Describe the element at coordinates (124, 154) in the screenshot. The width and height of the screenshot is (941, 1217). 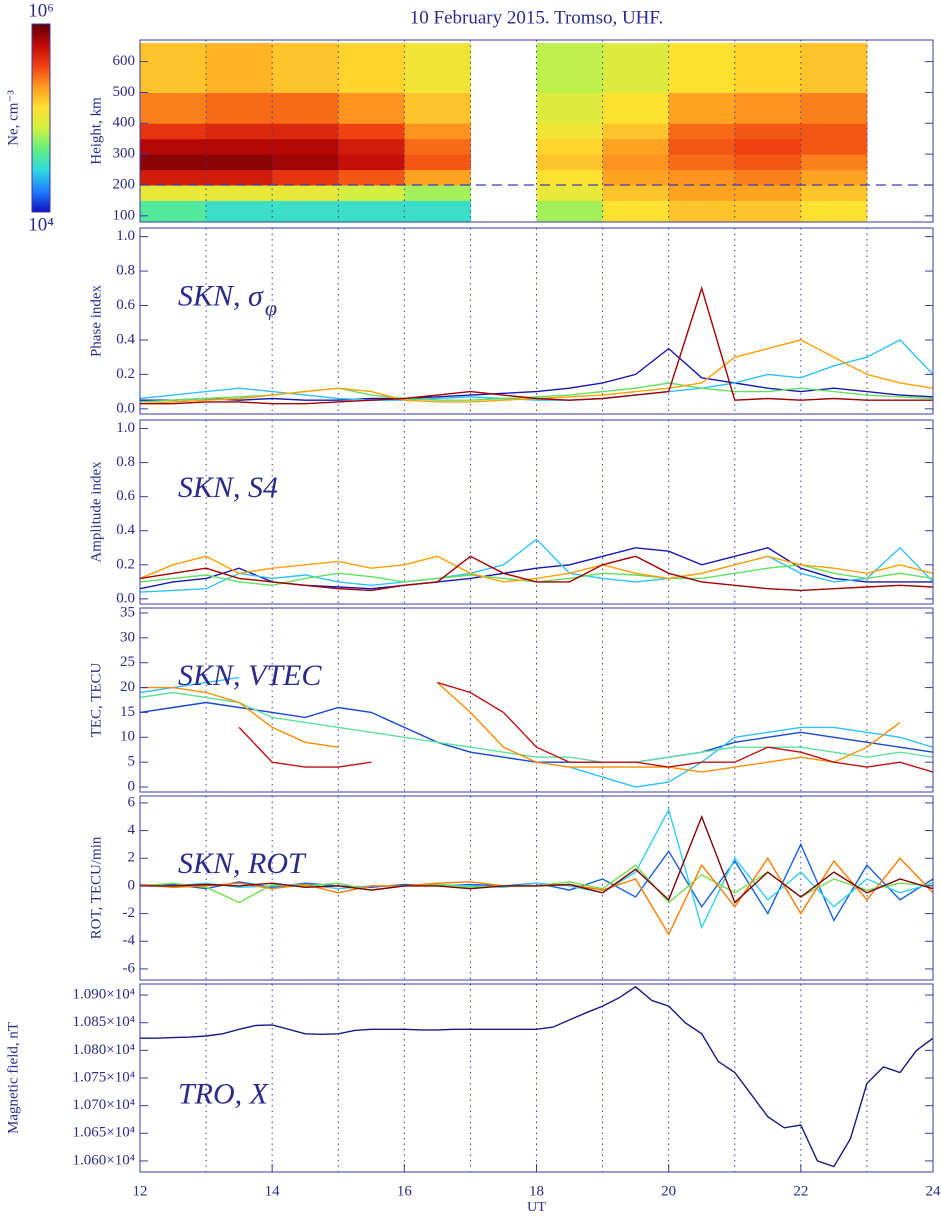
I see `y-tick-label: 300` at that location.